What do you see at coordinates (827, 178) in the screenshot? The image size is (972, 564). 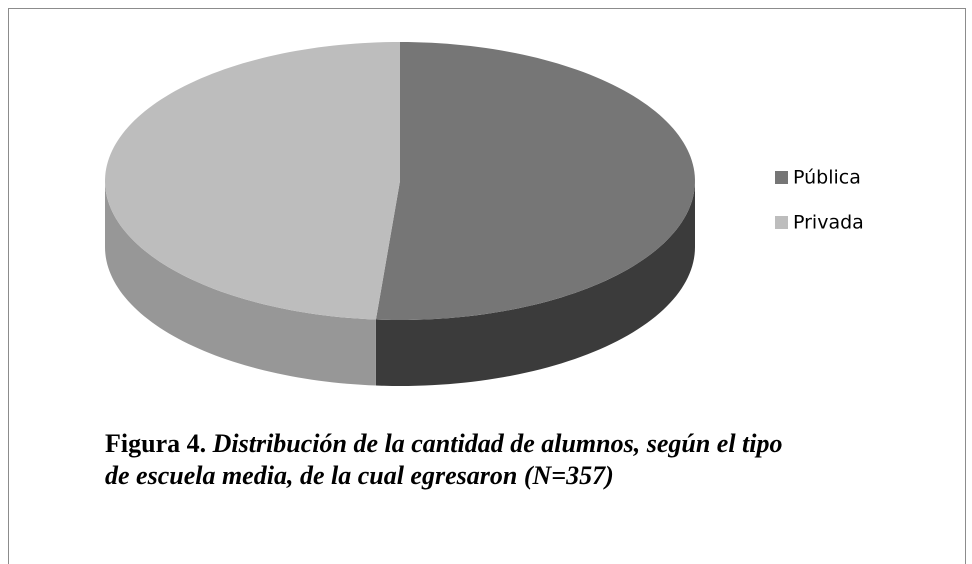 I see `legend-label: Pública` at bounding box center [827, 178].